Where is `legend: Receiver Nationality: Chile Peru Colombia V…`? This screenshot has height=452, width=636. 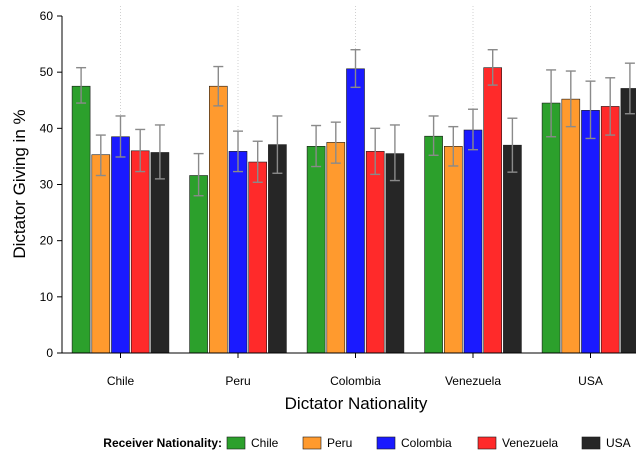
legend: Receiver Nationality: Chile Peru Colombia V… is located at coordinates (366, 443).